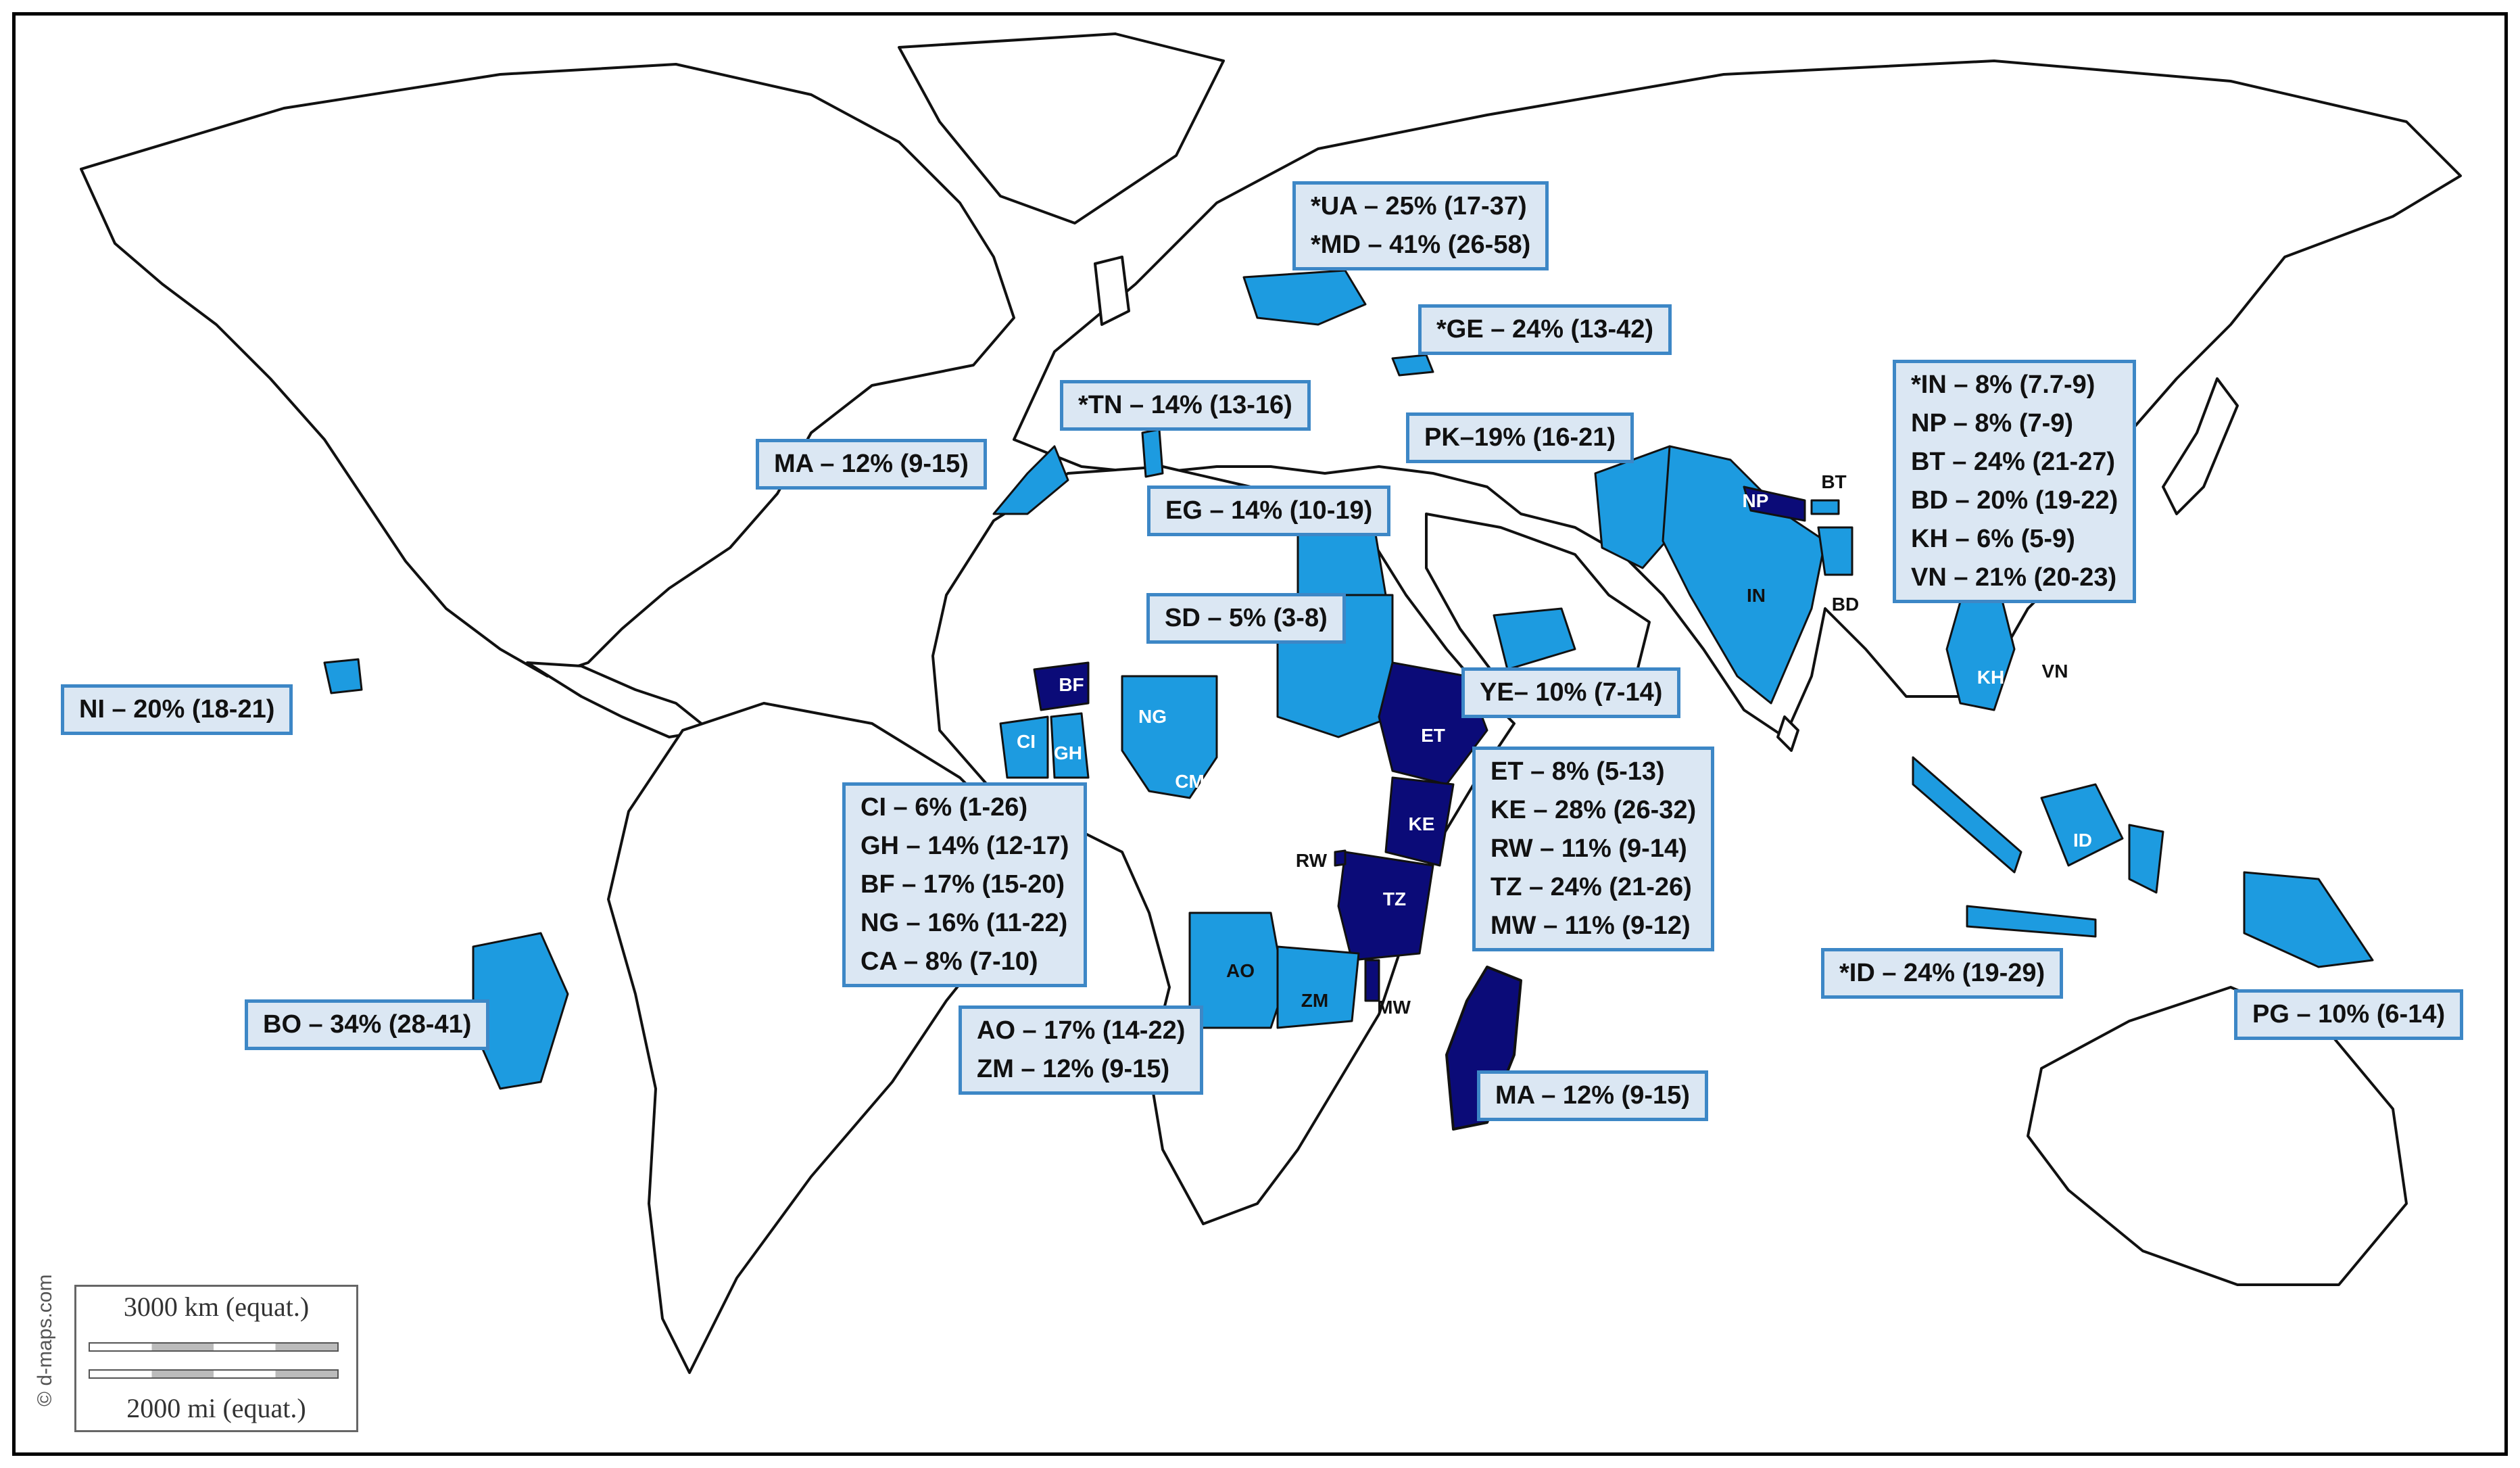  I want to click on callout-ye: YE– 10% (7-14), so click(1571, 692).